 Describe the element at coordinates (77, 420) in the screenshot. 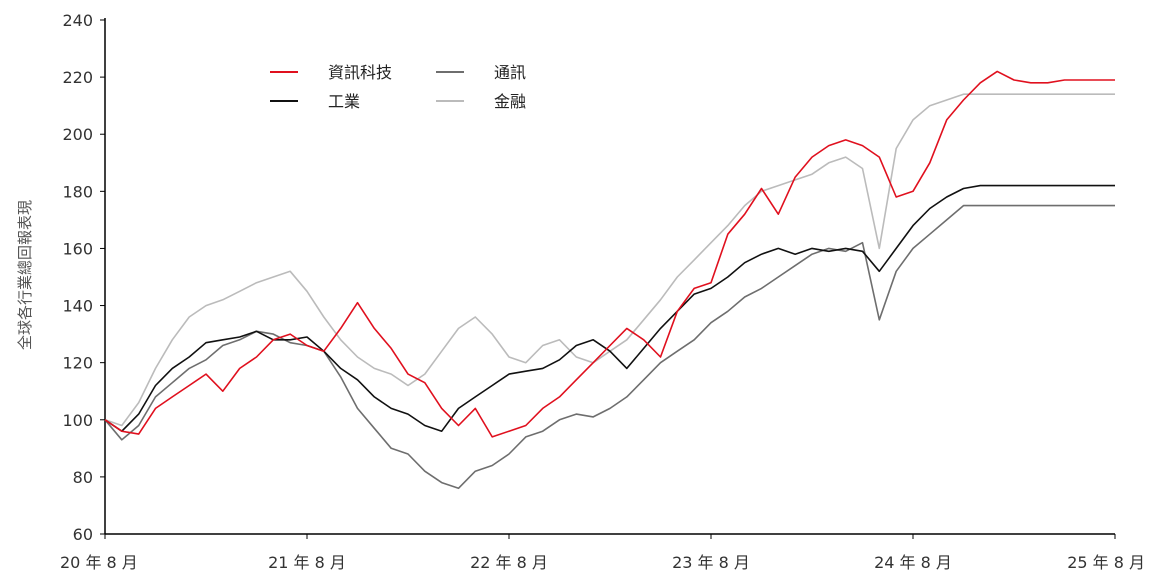

I see `y-tick-label: 100` at that location.